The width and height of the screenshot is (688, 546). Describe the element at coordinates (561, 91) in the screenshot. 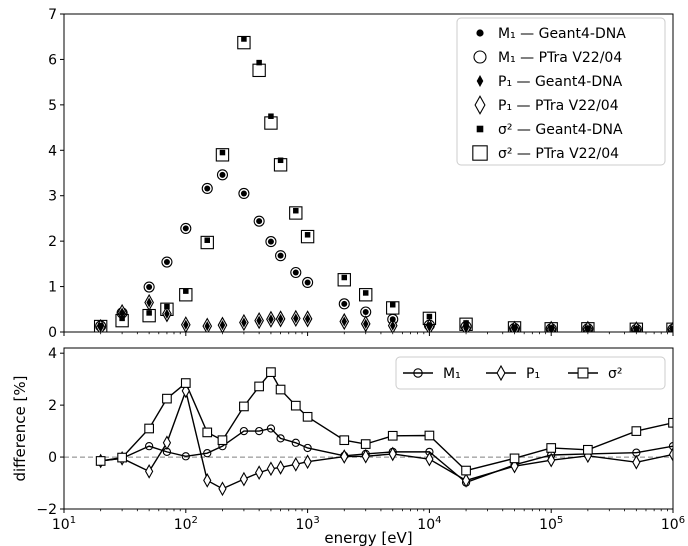

I see `top-legend-box` at that location.